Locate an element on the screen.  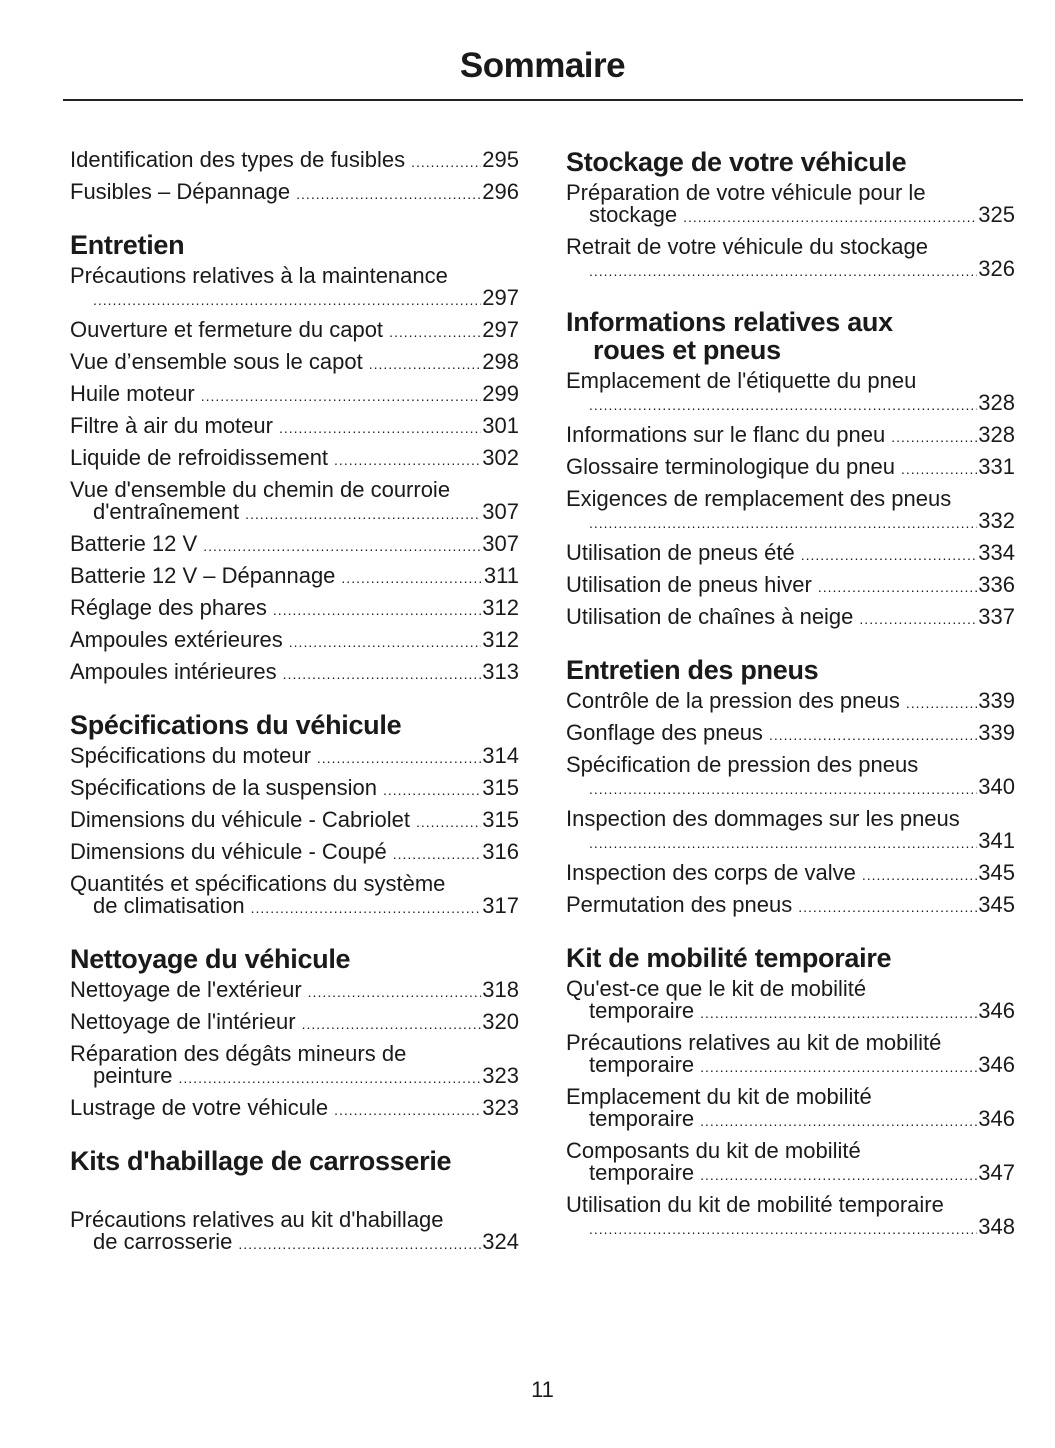
toc-entry: Glossaire terminologique du pneu 331 is located at coordinates (790, 468).